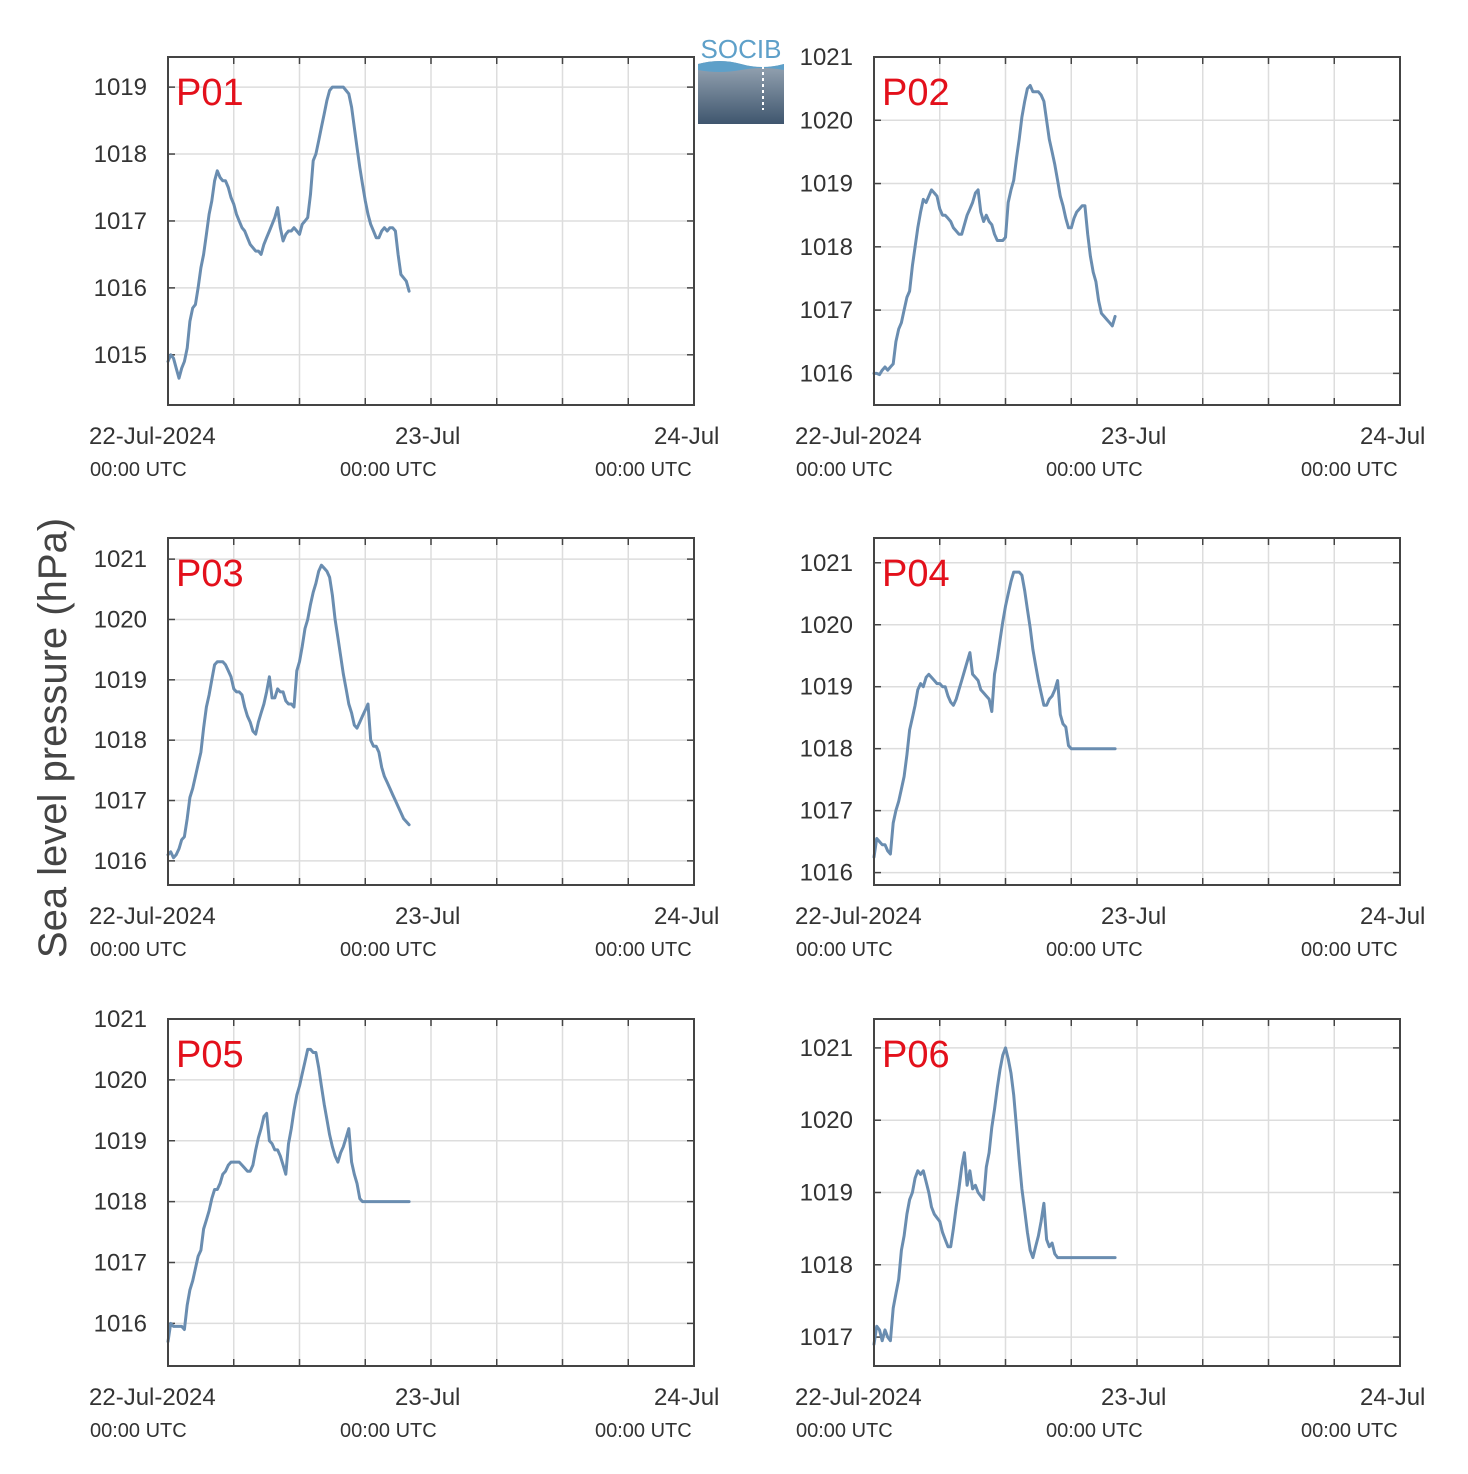  Describe the element at coordinates (741, 66) in the screenshot. I see `logo-wave-crest-icon` at that location.